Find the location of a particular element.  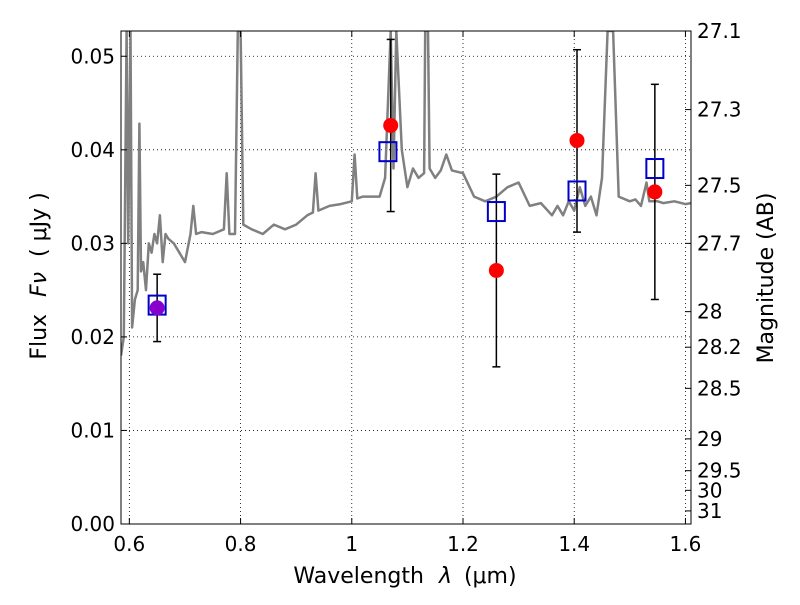

right-tick-label: 29 is located at coordinates (709, 439).